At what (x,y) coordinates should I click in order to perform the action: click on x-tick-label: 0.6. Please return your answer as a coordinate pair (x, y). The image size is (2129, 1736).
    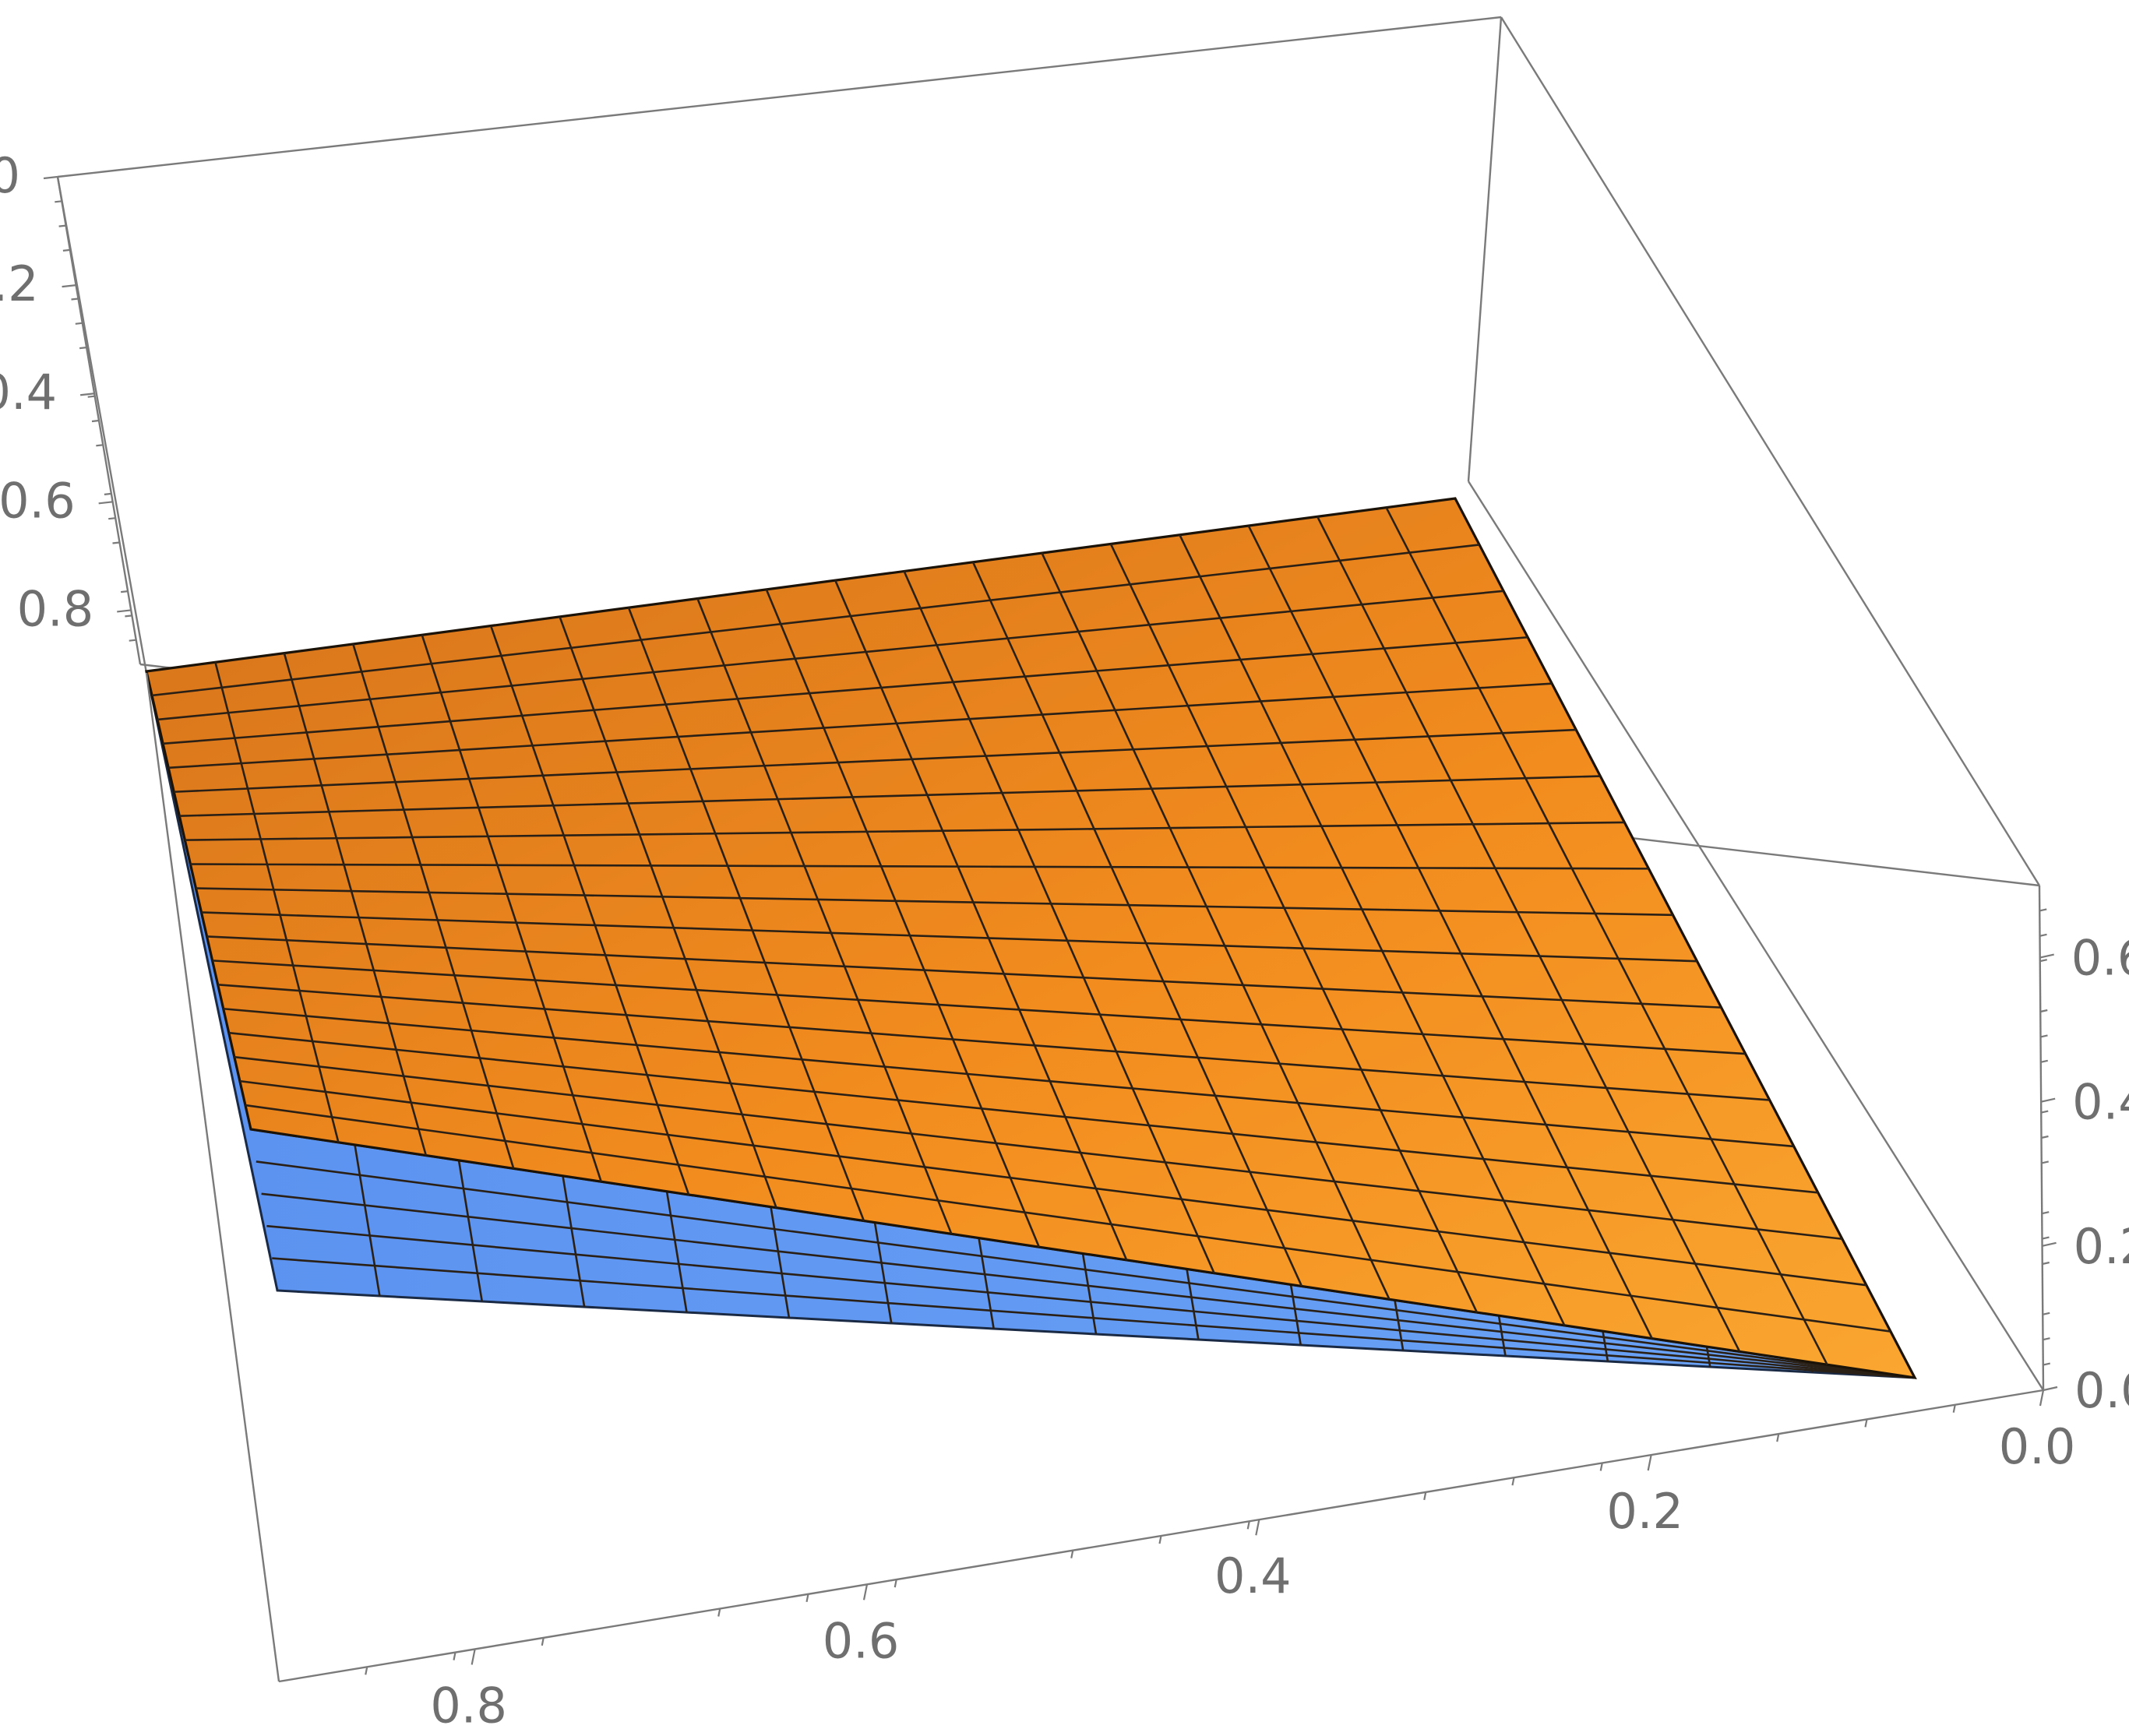
    Looking at the image, I should click on (861, 1640).